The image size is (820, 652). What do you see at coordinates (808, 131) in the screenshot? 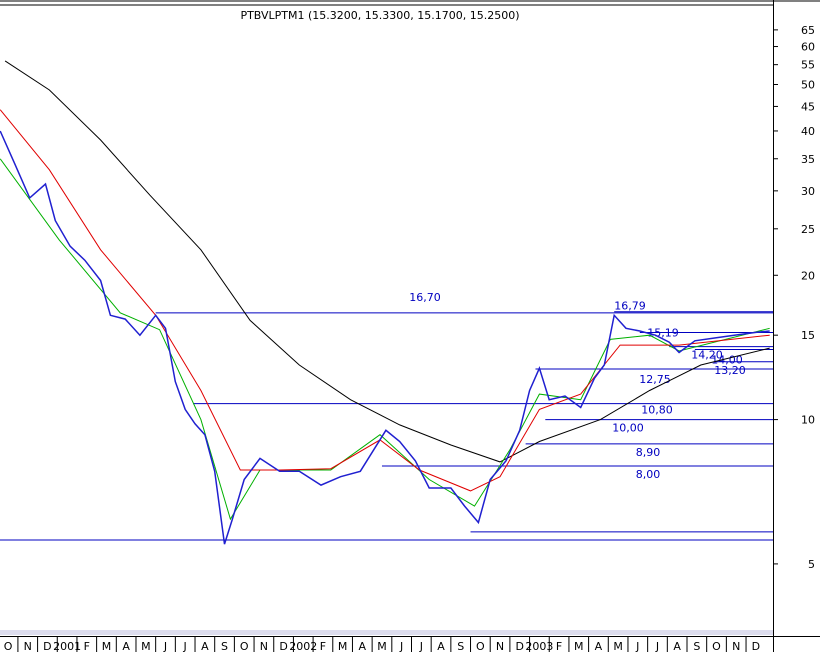
I see `y-tick-label: 40` at bounding box center [808, 131].